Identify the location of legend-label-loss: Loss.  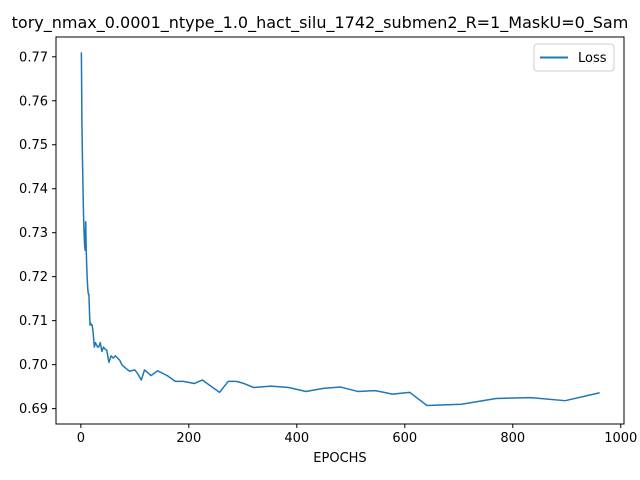
(592, 58).